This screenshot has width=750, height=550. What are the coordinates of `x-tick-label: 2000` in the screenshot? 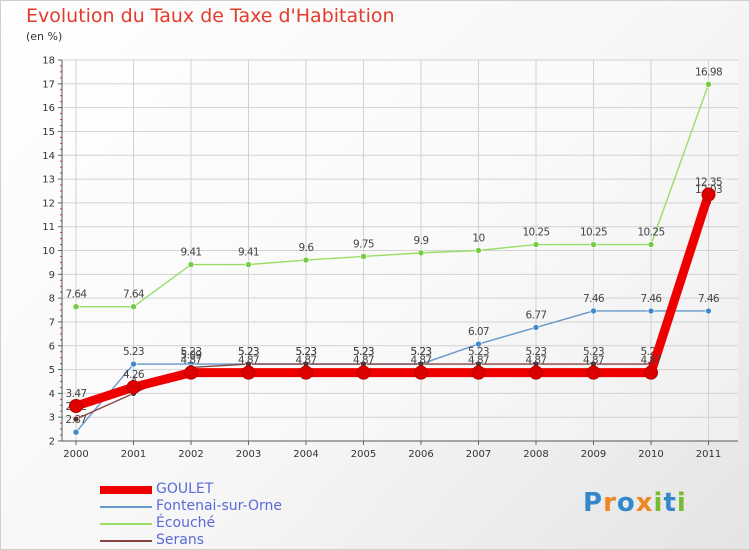 It's located at (75, 454).